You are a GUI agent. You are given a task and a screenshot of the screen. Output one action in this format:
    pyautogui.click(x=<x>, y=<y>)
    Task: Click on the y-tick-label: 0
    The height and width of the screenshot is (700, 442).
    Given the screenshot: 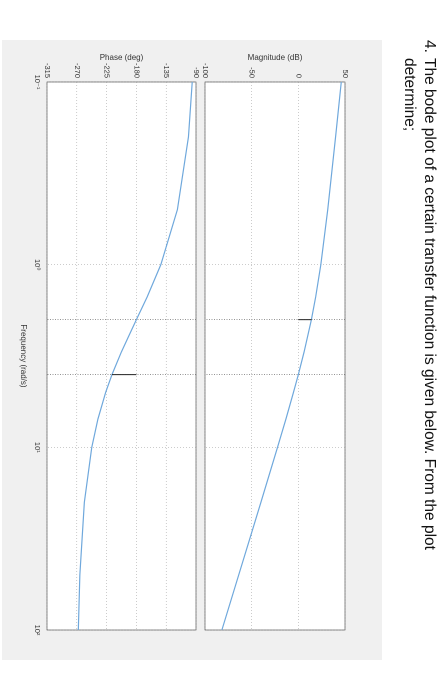 What is the action you would take?
    pyautogui.click(x=298, y=76)
    